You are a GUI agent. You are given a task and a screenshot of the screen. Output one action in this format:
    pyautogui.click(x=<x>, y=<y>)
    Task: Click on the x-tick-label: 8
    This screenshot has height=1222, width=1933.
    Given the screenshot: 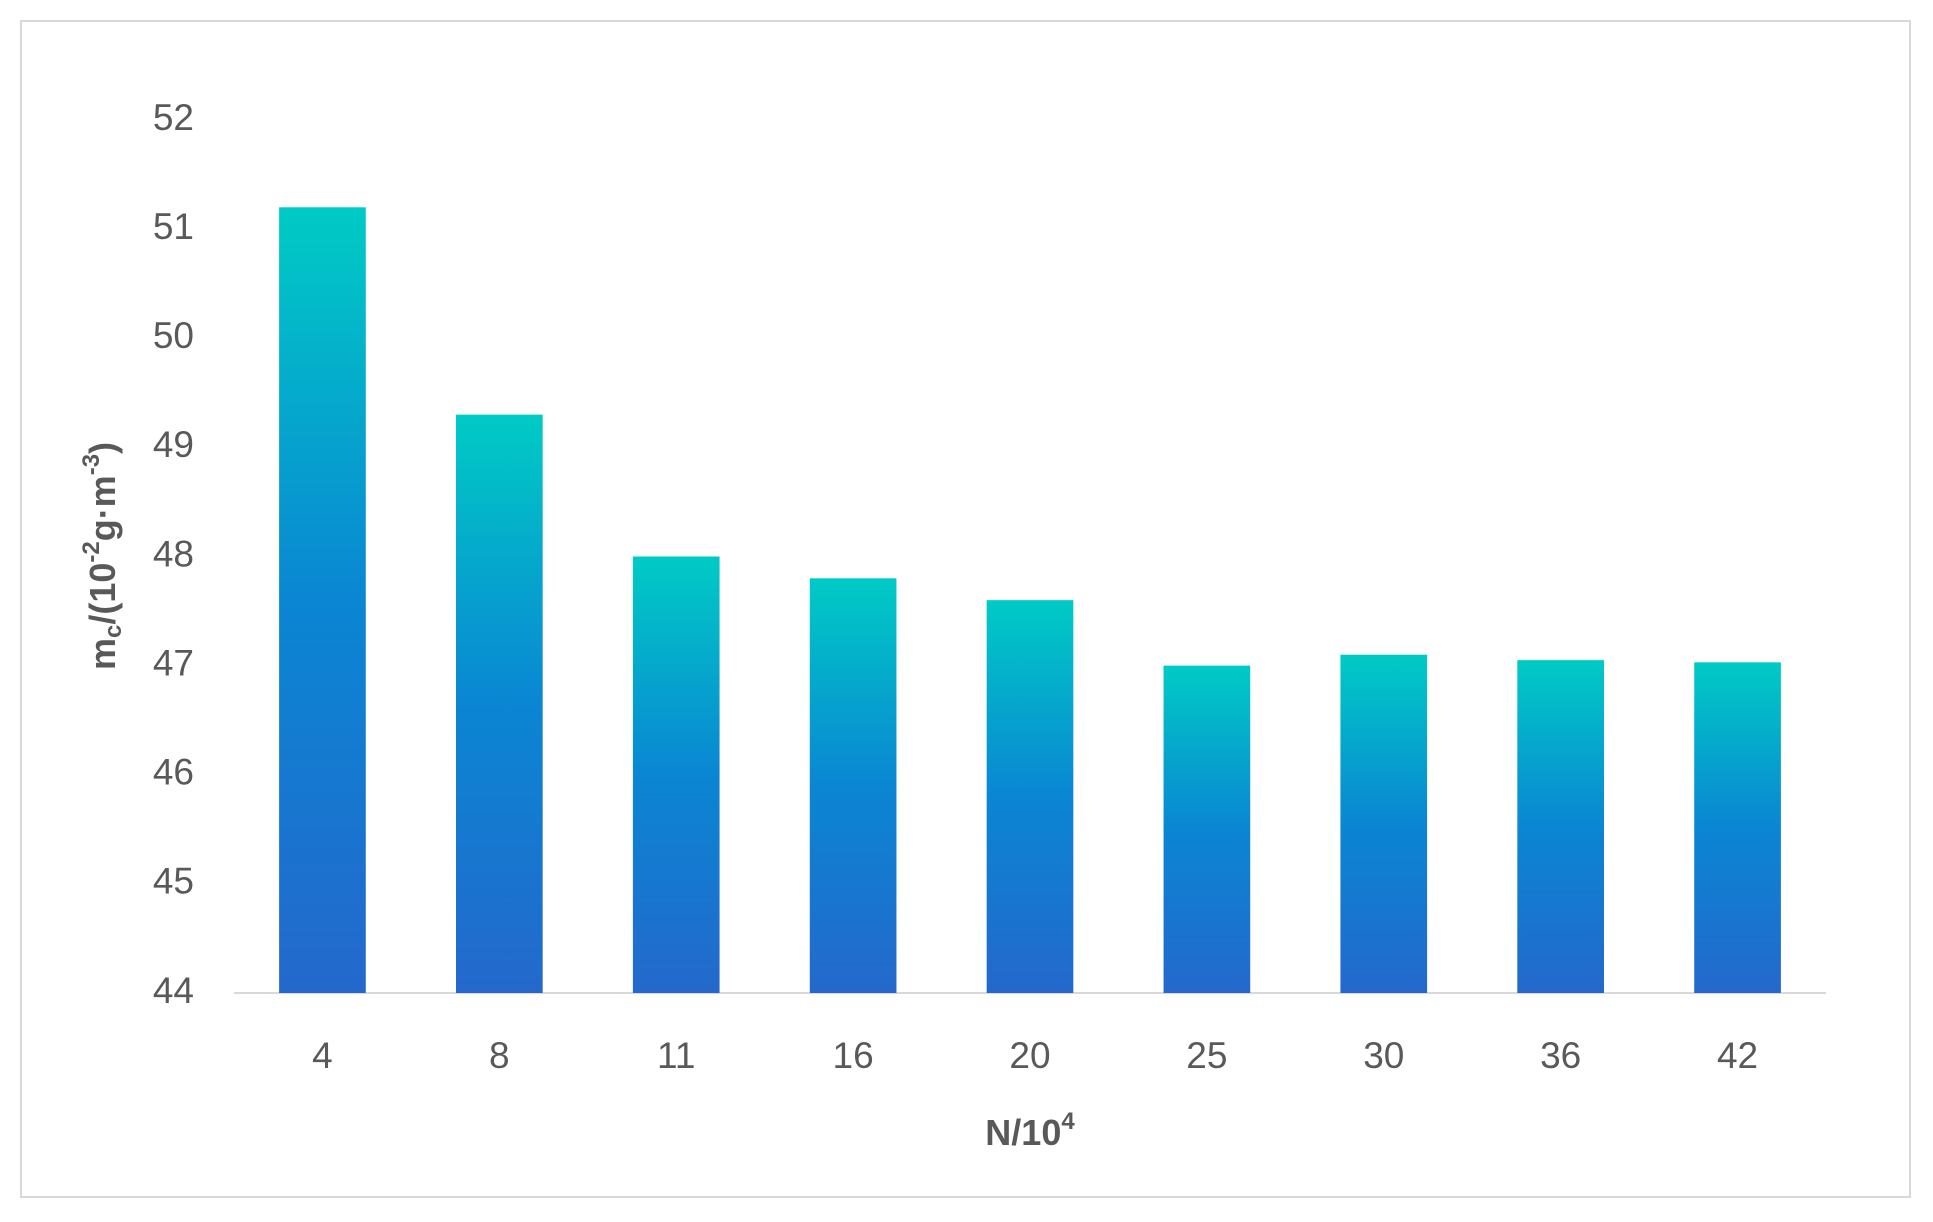 What is the action you would take?
    pyautogui.click(x=499, y=1055)
    